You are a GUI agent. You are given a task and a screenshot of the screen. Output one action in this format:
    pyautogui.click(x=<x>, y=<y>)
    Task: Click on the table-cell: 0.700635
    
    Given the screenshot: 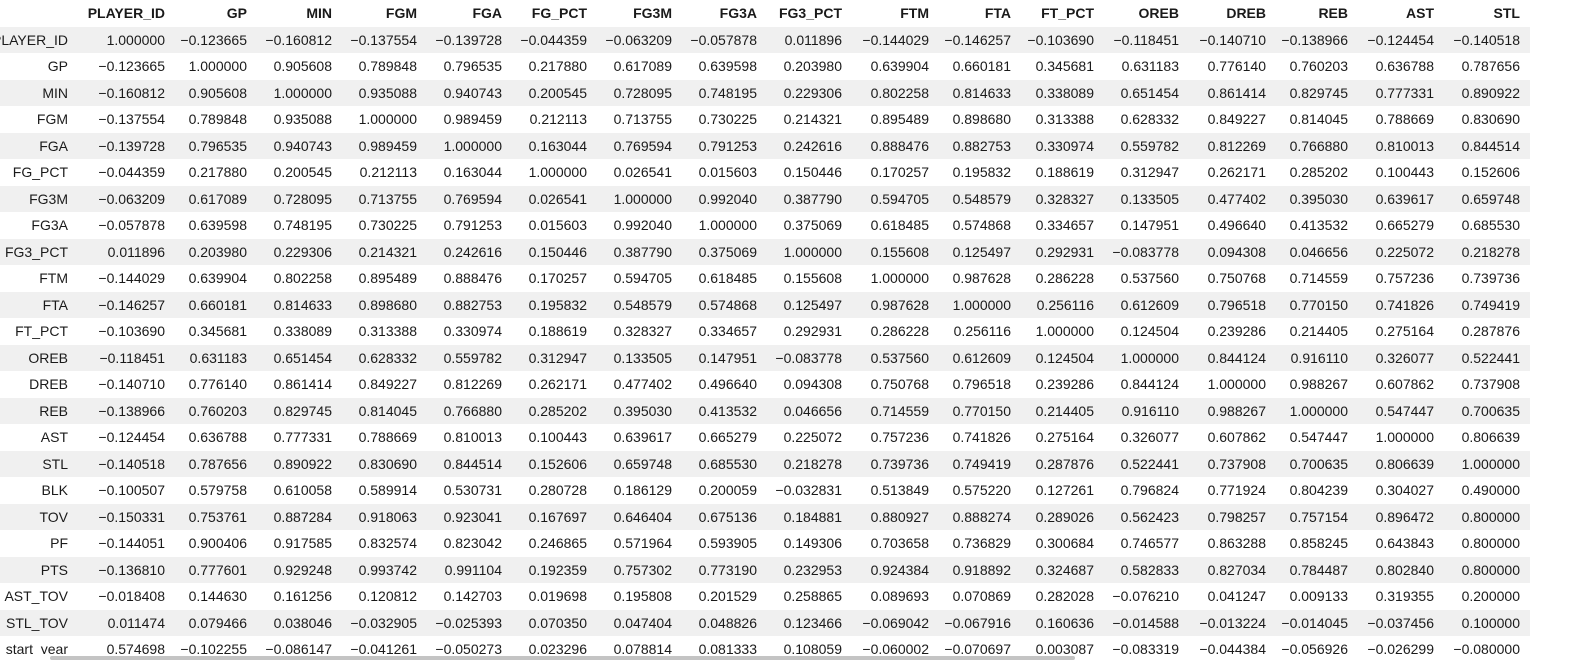 What is the action you would take?
    pyautogui.click(x=1318, y=463)
    